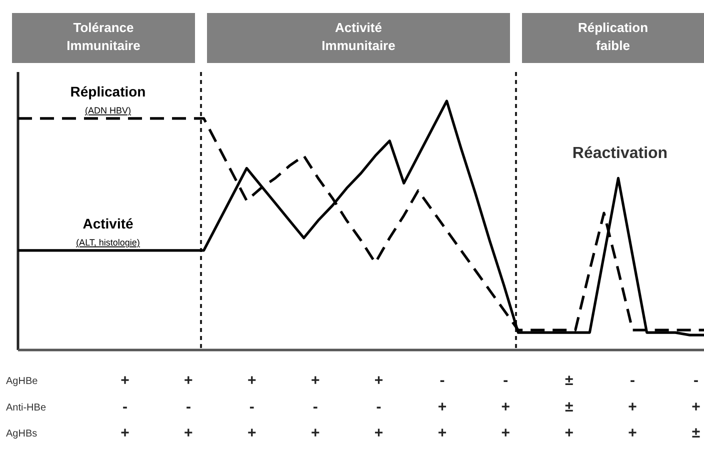 The width and height of the screenshot is (704, 452). What do you see at coordinates (22, 434) in the screenshot?
I see `text: AgHBs` at bounding box center [22, 434].